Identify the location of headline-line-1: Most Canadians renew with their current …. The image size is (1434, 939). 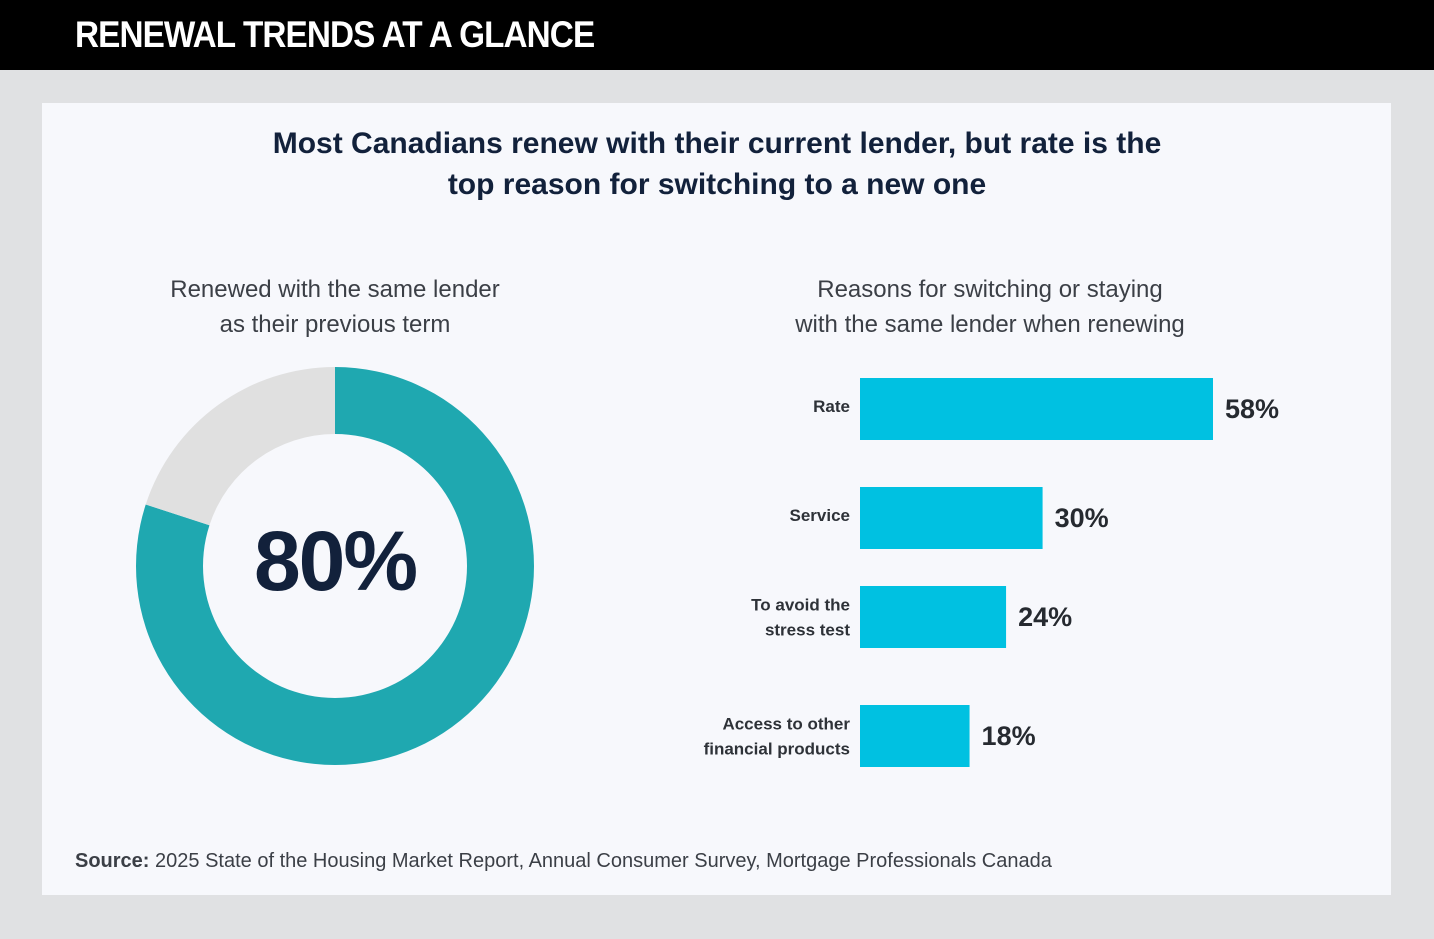
(717, 143).